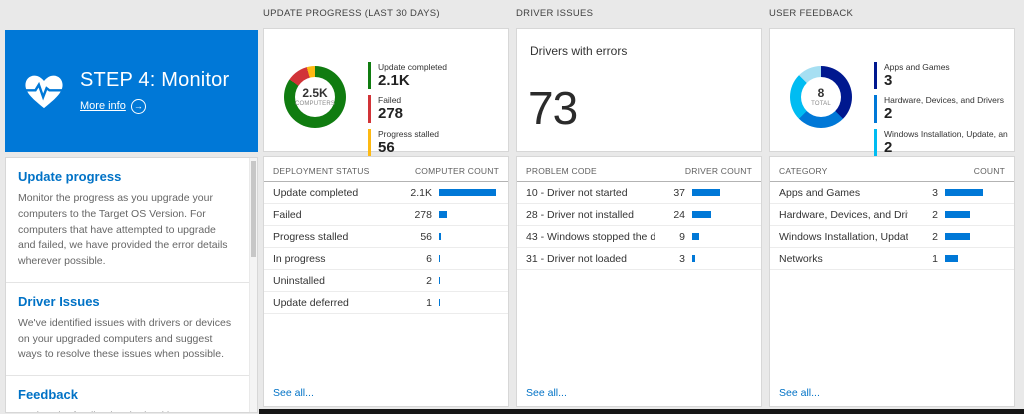 This screenshot has width=1024, height=414. I want to click on row-label: Failed, so click(287, 214).